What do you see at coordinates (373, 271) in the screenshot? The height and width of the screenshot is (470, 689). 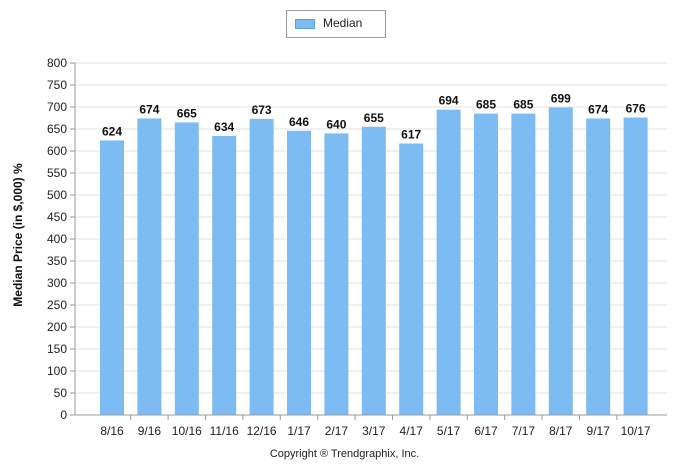 I see `bar-3/17` at bounding box center [373, 271].